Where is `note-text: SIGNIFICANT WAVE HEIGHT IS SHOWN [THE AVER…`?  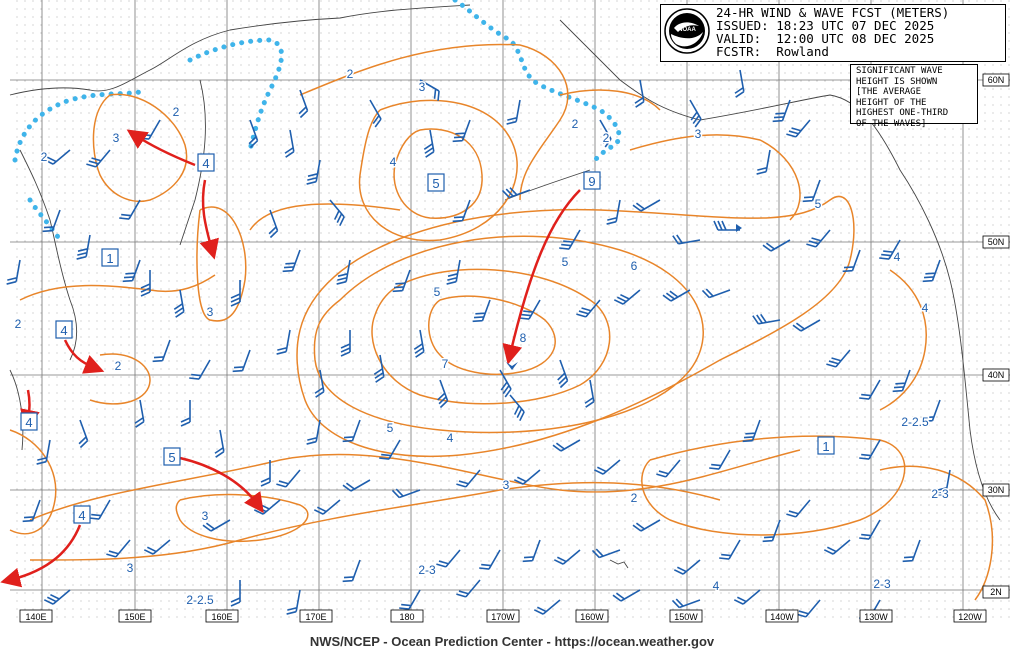
note-text: SIGNIFICANT WAVE HEIGHT IS SHOWN [THE AVER… is located at coordinates (902, 97).